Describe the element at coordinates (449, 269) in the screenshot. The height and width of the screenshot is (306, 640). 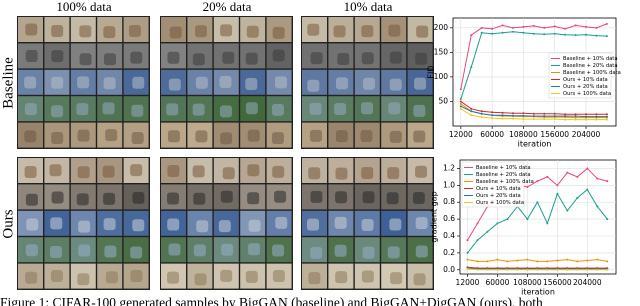
I see `y-tick-label: 0.0` at that location.